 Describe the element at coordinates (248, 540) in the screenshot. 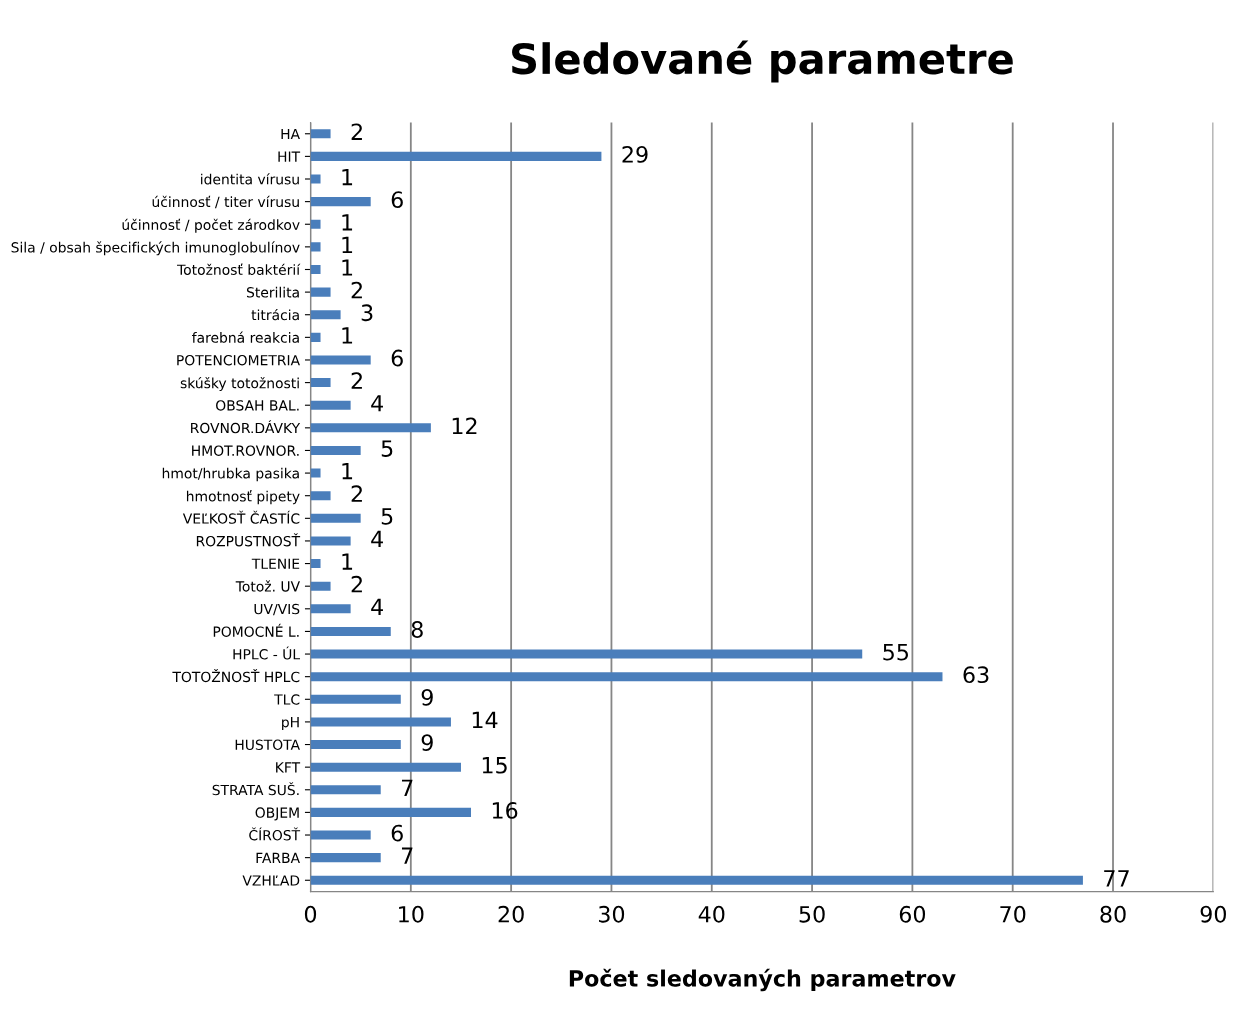

I see `y-tick-label: ROZPUSTNOSŤ` at that location.